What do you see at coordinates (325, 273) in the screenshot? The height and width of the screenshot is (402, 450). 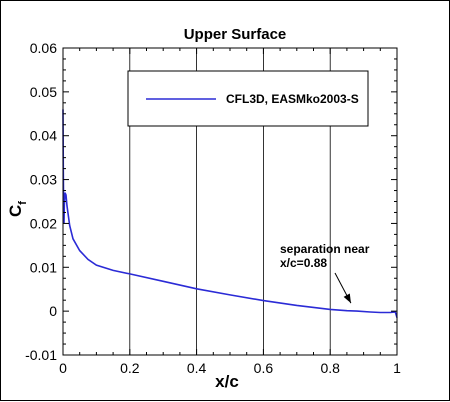 I see `annotation: separation near x/c=0.88` at bounding box center [325, 273].